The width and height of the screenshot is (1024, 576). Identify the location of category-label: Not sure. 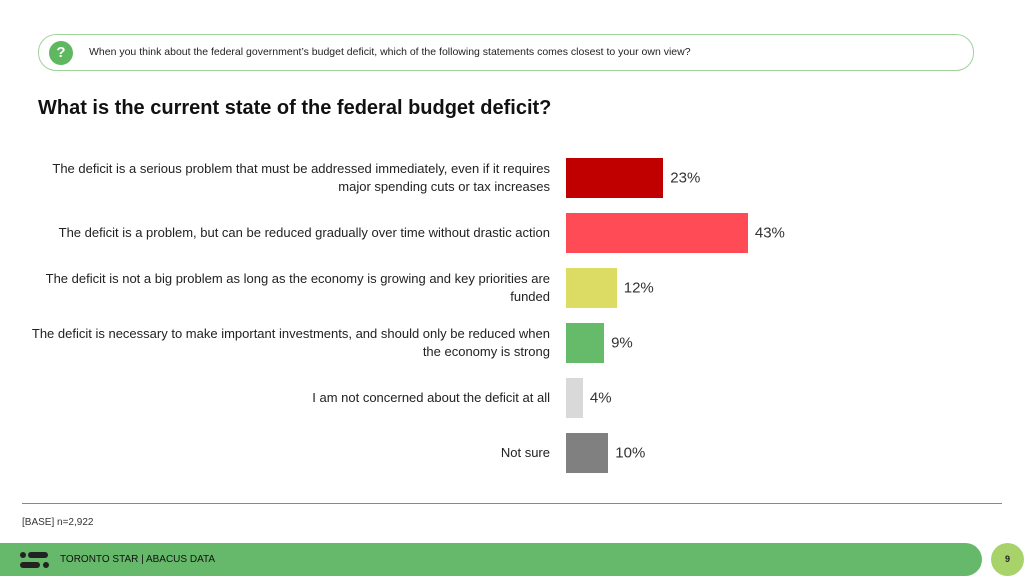
(525, 452).